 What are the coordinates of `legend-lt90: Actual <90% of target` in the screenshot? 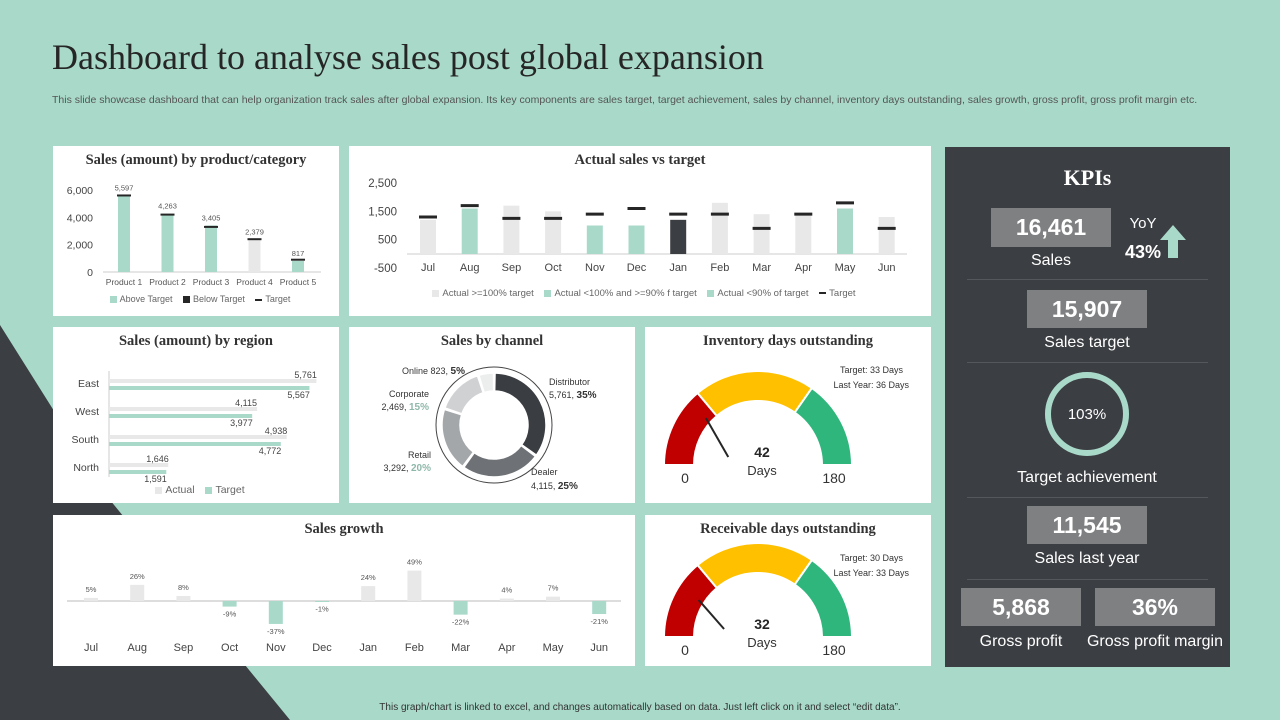 It's located at (763, 293).